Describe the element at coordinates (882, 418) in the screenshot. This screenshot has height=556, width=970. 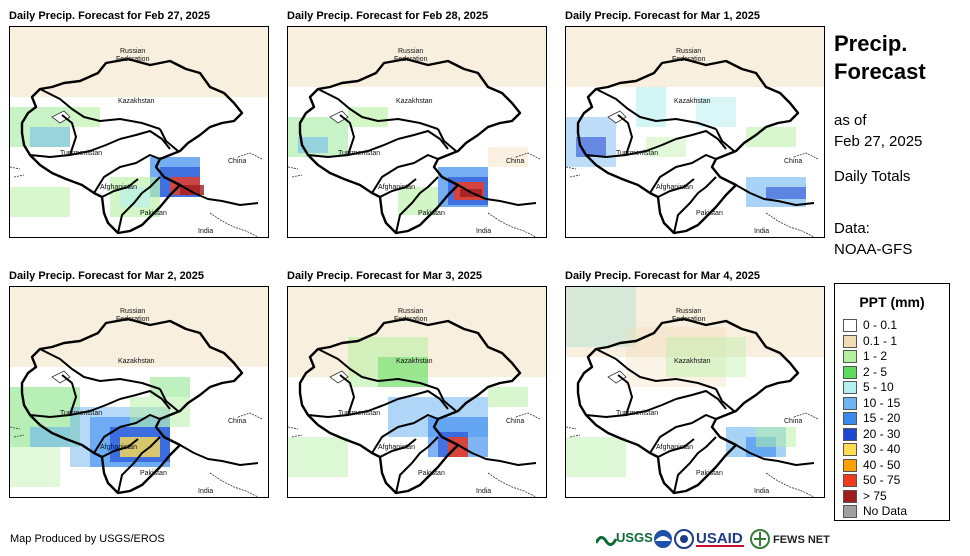
I see `legend-label: 15 - 20` at that location.